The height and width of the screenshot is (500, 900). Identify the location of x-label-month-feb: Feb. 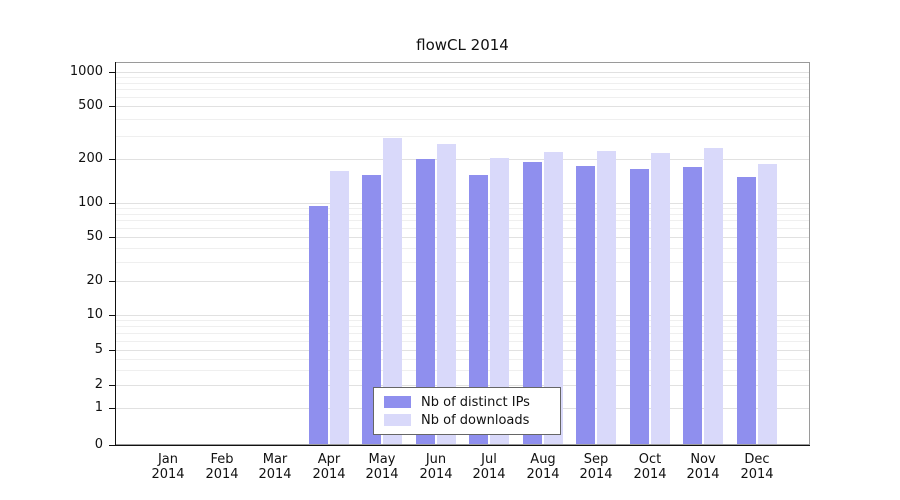
(222, 459).